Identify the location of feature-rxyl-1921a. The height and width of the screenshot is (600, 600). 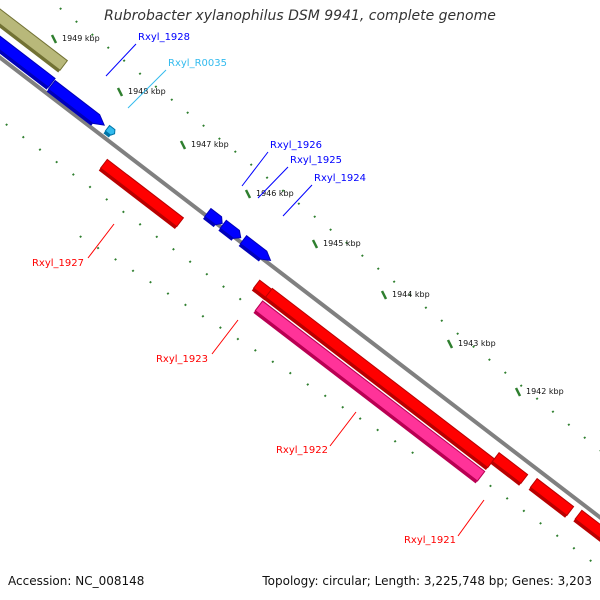
(509, 468).